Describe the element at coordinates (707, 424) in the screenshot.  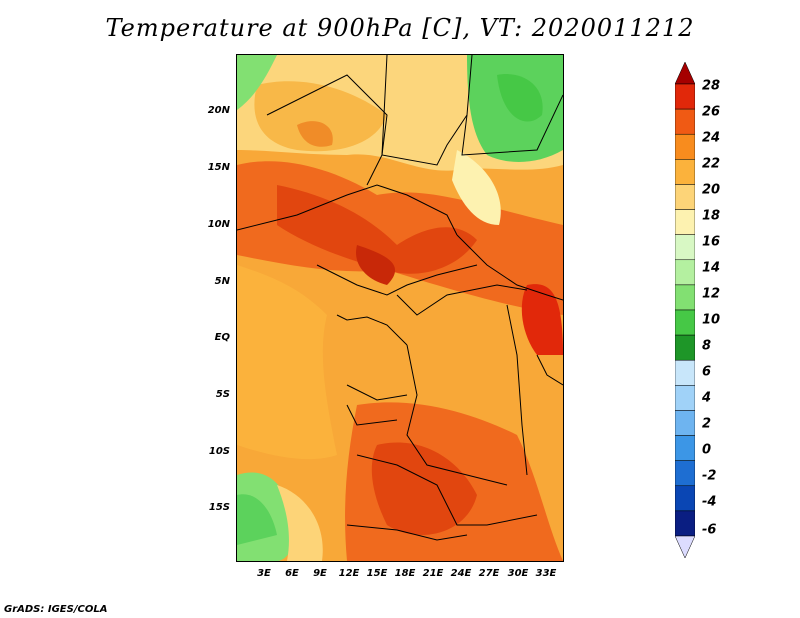
I see `colorbar-label-2: 2` at that location.